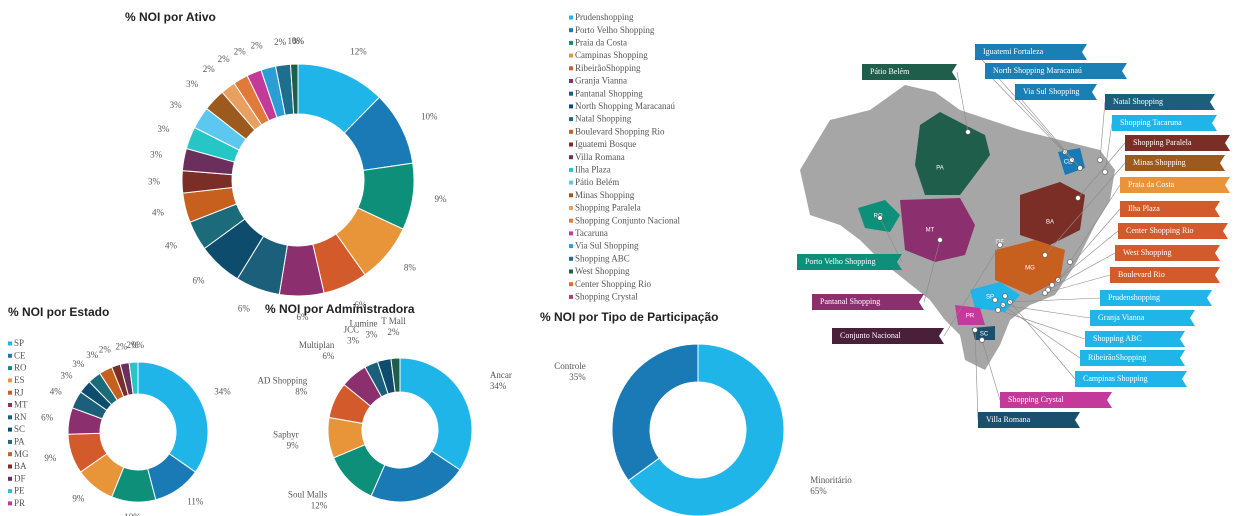 The width and height of the screenshot is (1245, 516). Describe the element at coordinates (608, 208) in the screenshot. I see `legend-entry: Shopping Paralela` at that location.